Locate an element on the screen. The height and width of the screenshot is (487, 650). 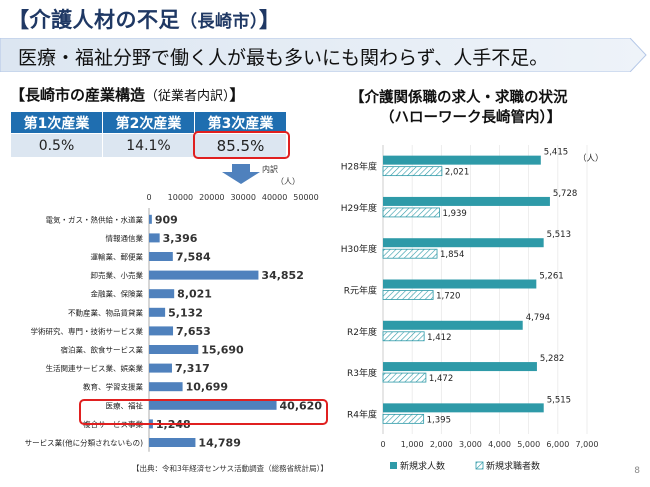
data-label: 40,620 is located at coordinates (301, 405).